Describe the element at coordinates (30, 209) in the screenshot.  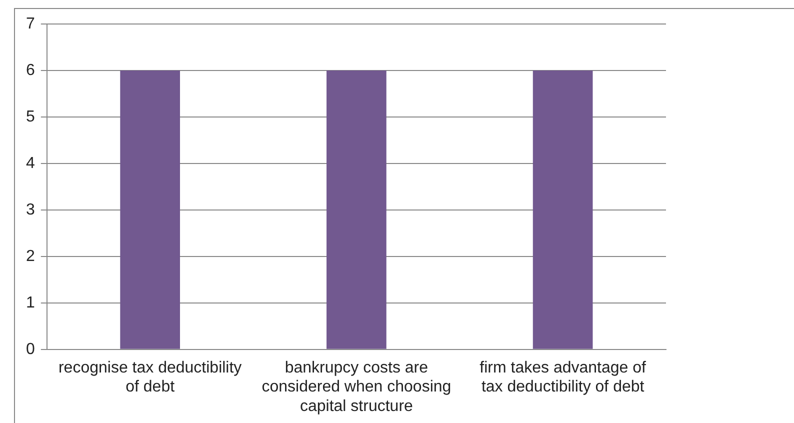
I see `y-tick-label: 3` at that location.